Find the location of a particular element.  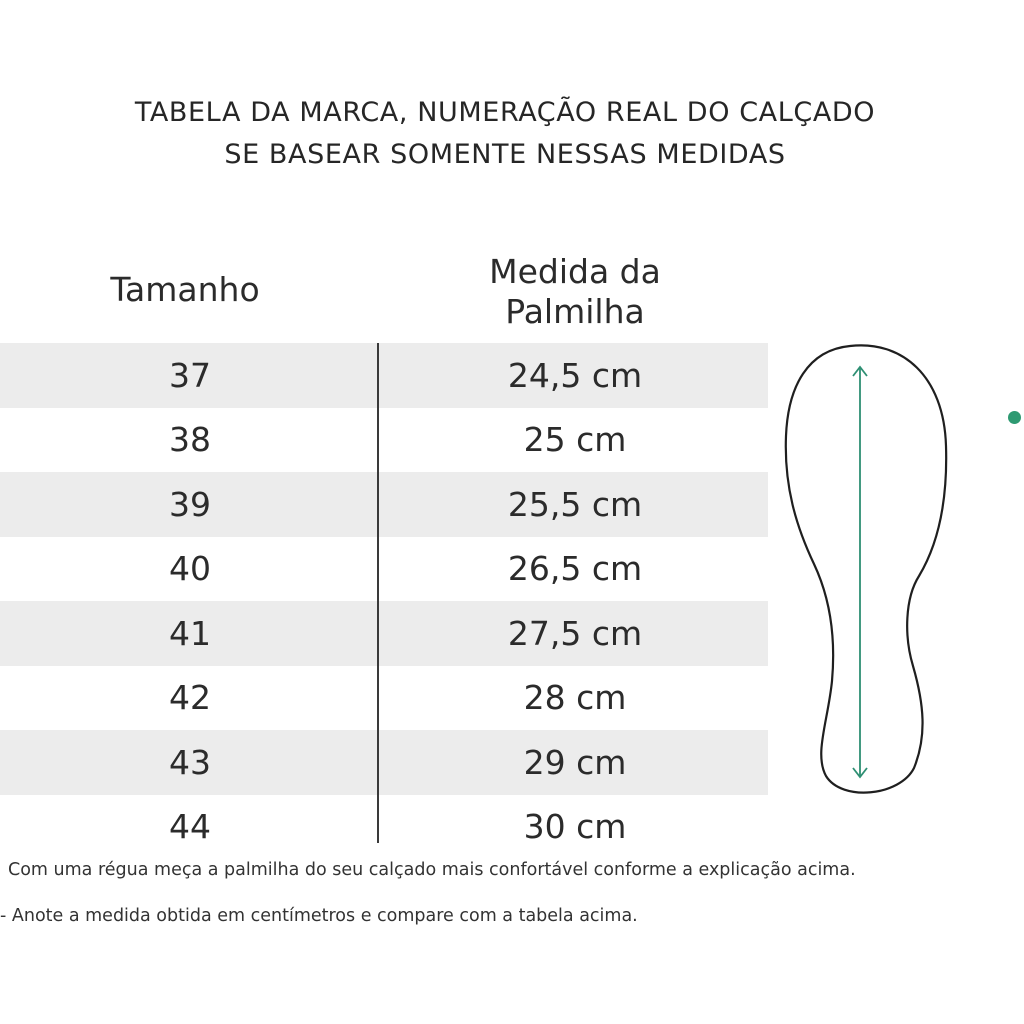

table-row: 37 24,5 cm is located at coordinates (384, 375).